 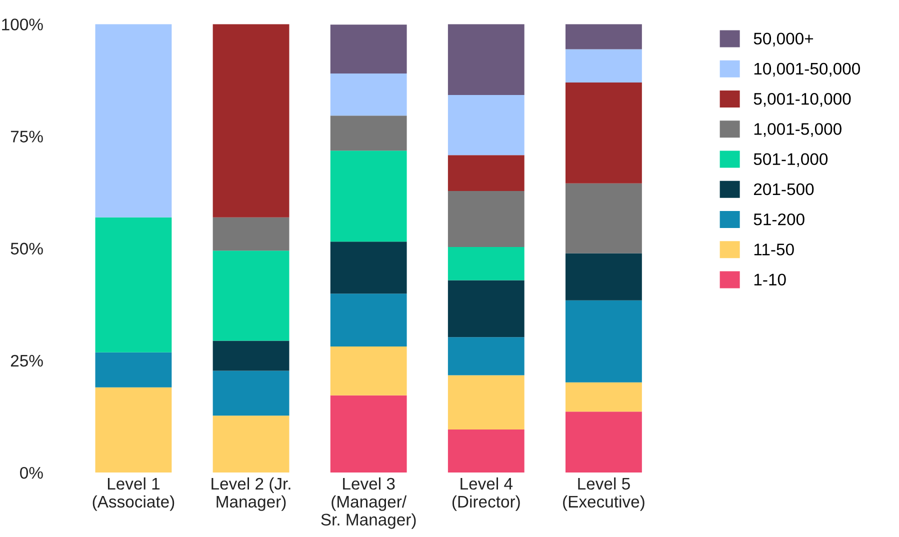 I want to click on legend-label: 1,001-5,000, so click(x=798, y=130).